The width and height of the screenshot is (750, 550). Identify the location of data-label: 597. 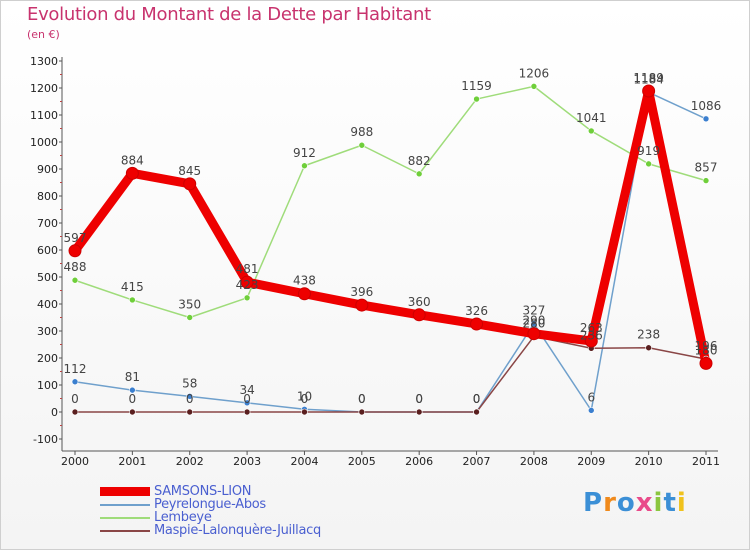
(75, 238).